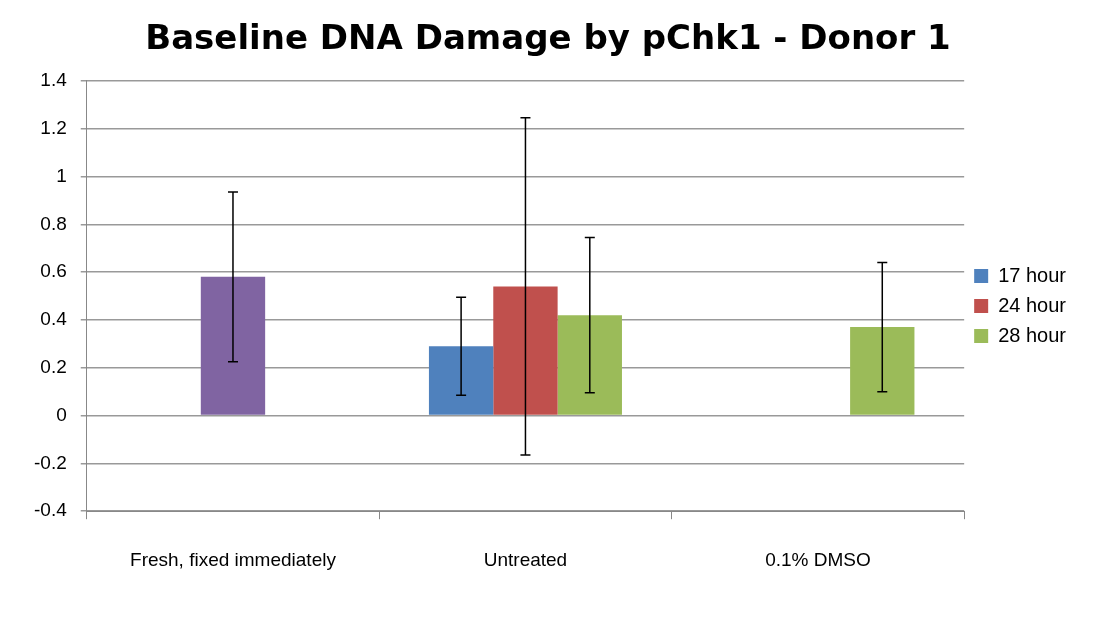 The image size is (1096, 622). I want to click on x-tick-label: 0.1% DMSO, so click(818, 559).